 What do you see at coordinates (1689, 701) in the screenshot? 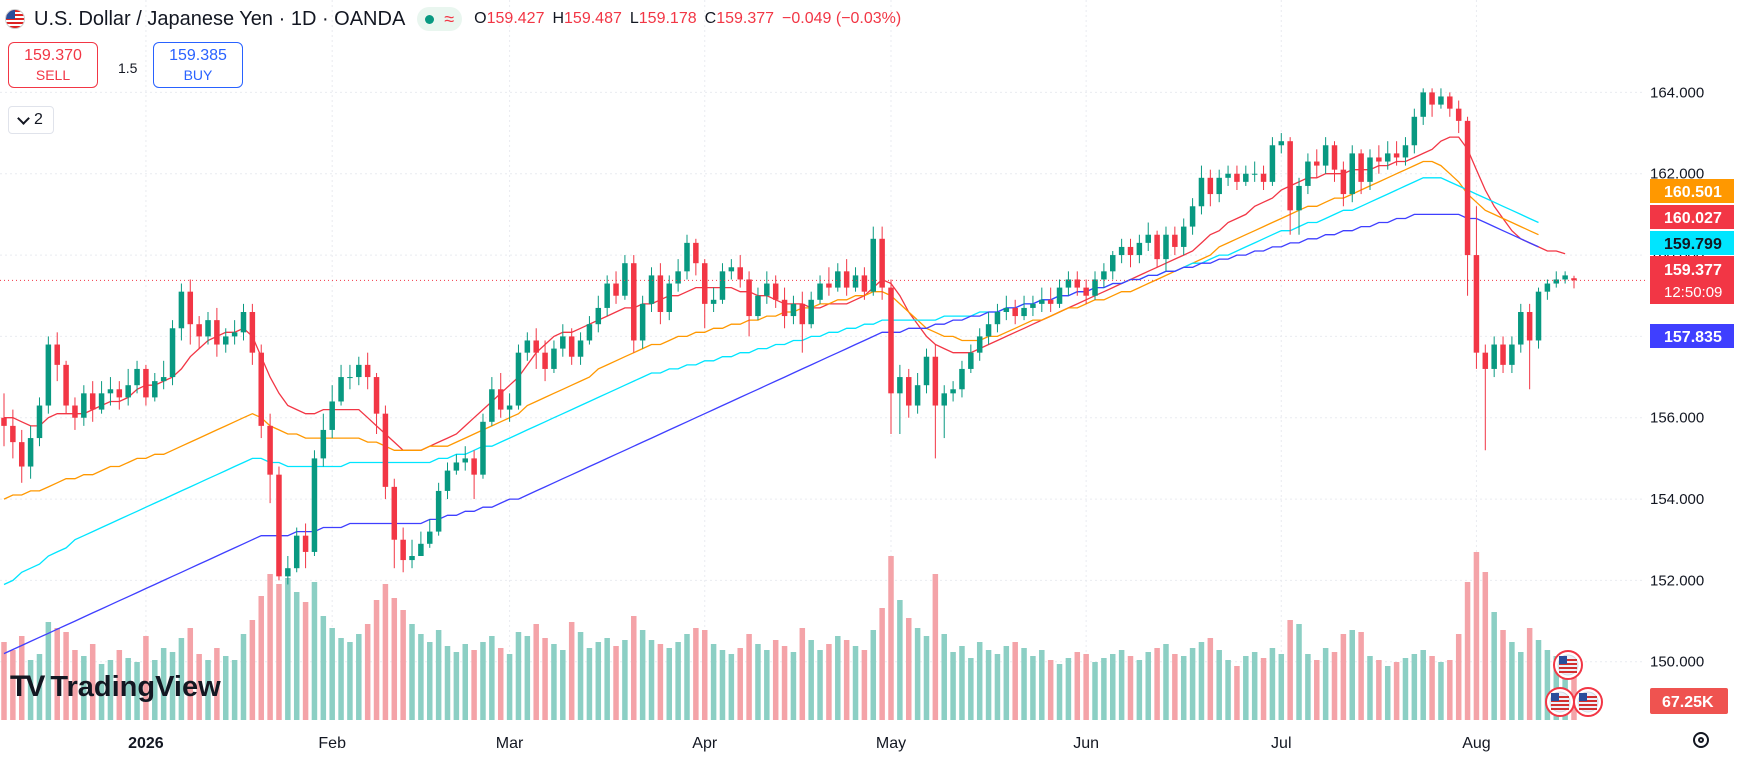
I see `volume-label-bg` at bounding box center [1689, 701].